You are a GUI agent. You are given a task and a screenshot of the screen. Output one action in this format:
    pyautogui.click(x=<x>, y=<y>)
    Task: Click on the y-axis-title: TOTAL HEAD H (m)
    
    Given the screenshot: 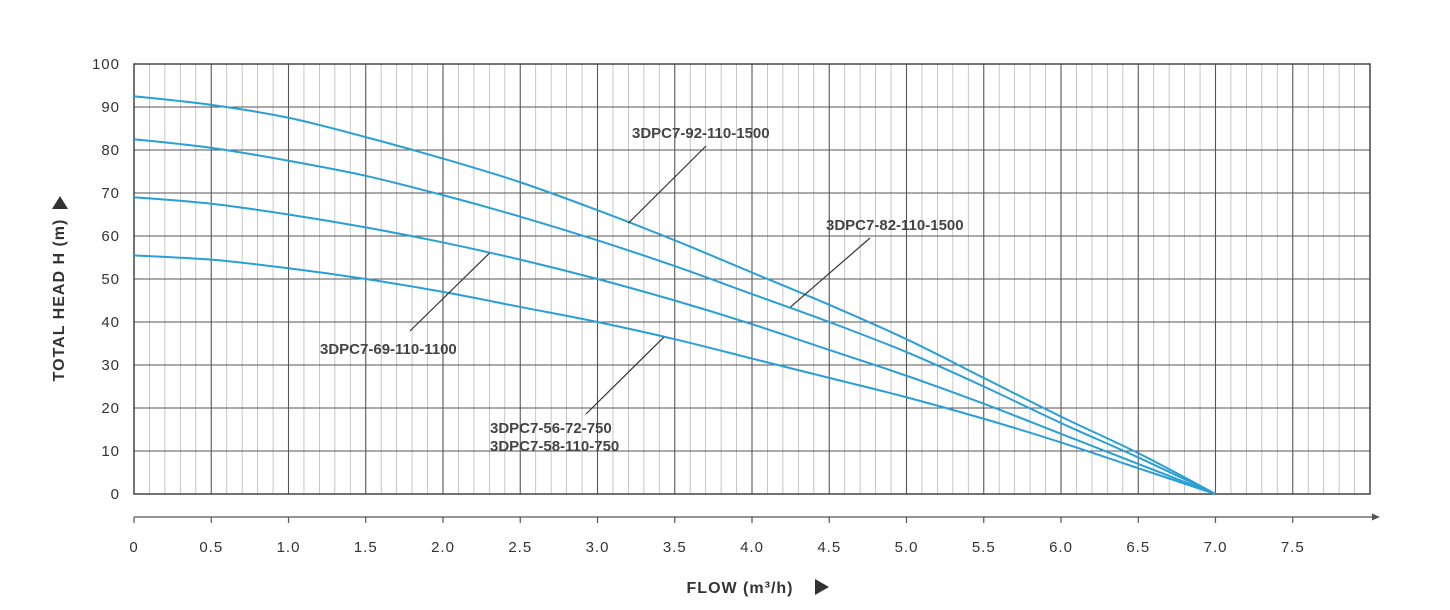 What is the action you would take?
    pyautogui.click(x=59, y=300)
    